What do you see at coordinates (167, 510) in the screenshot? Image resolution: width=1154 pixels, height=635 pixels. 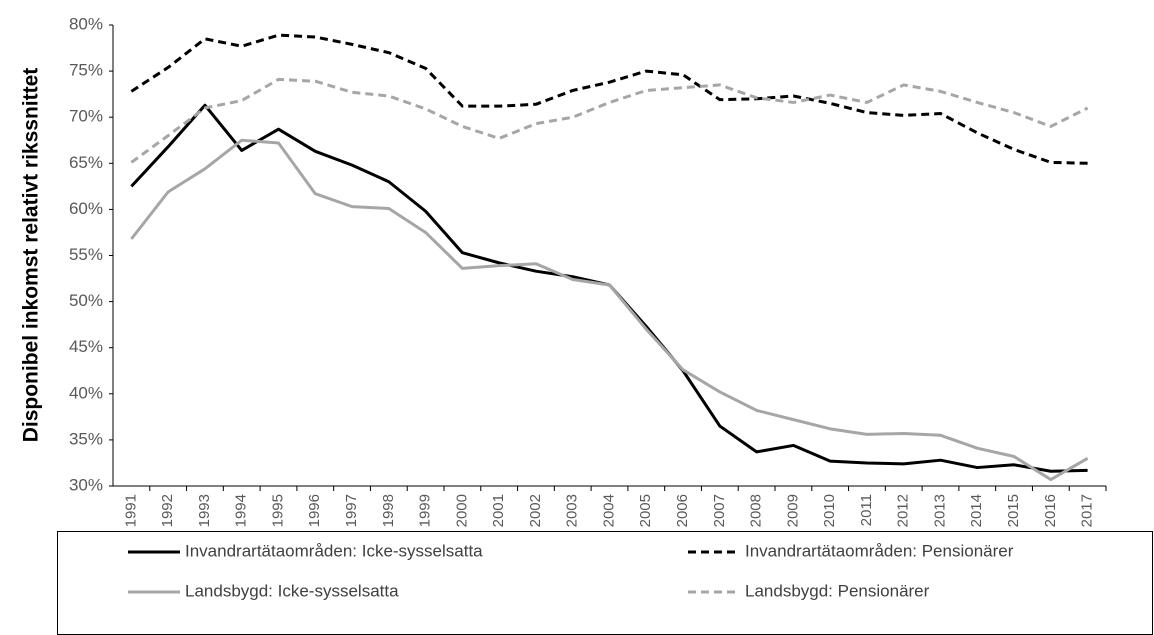 I see `x-tick-label: 1992` at bounding box center [167, 510].